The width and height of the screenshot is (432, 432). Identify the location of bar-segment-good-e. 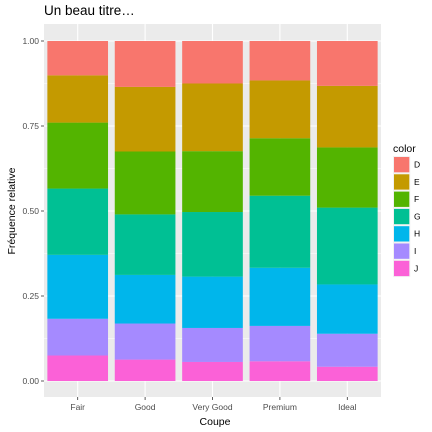
(145, 119).